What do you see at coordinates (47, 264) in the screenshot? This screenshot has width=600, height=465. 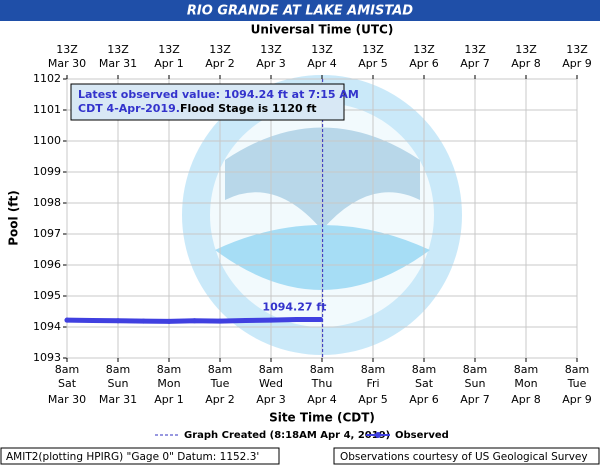 I see `y-tick-label: 1096` at bounding box center [47, 264].